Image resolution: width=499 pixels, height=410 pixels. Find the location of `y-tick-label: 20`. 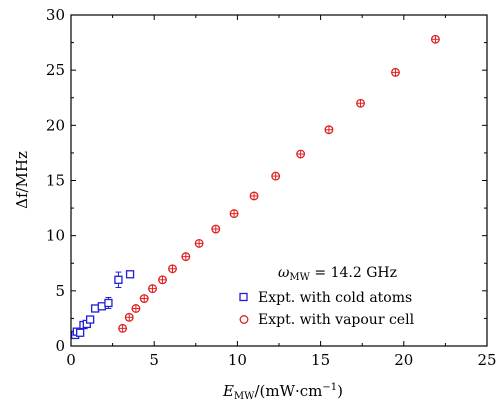

y-tick-label: 20 is located at coordinates (55, 125).